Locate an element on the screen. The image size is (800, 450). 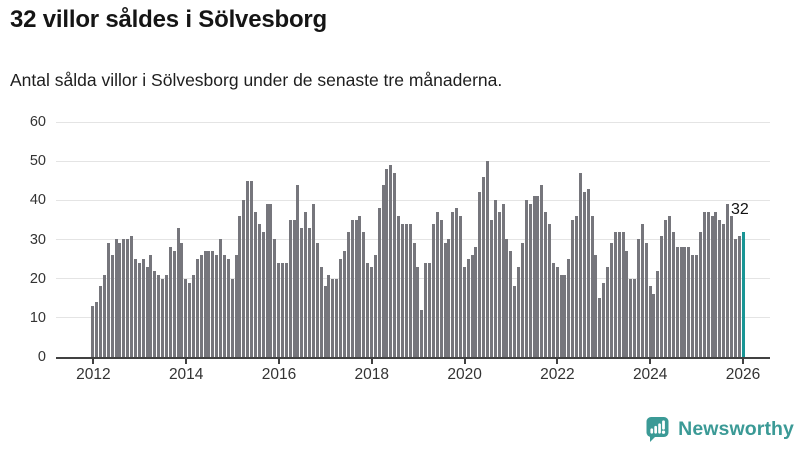
y-axis-tick-label: 50 is located at coordinates (37, 161).